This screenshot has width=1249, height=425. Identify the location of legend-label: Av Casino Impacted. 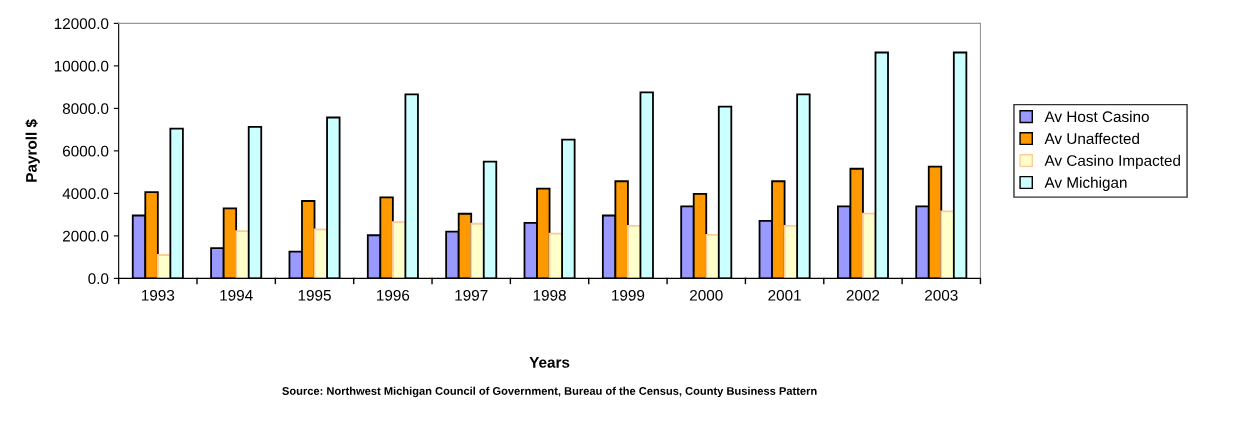
(1112, 162).